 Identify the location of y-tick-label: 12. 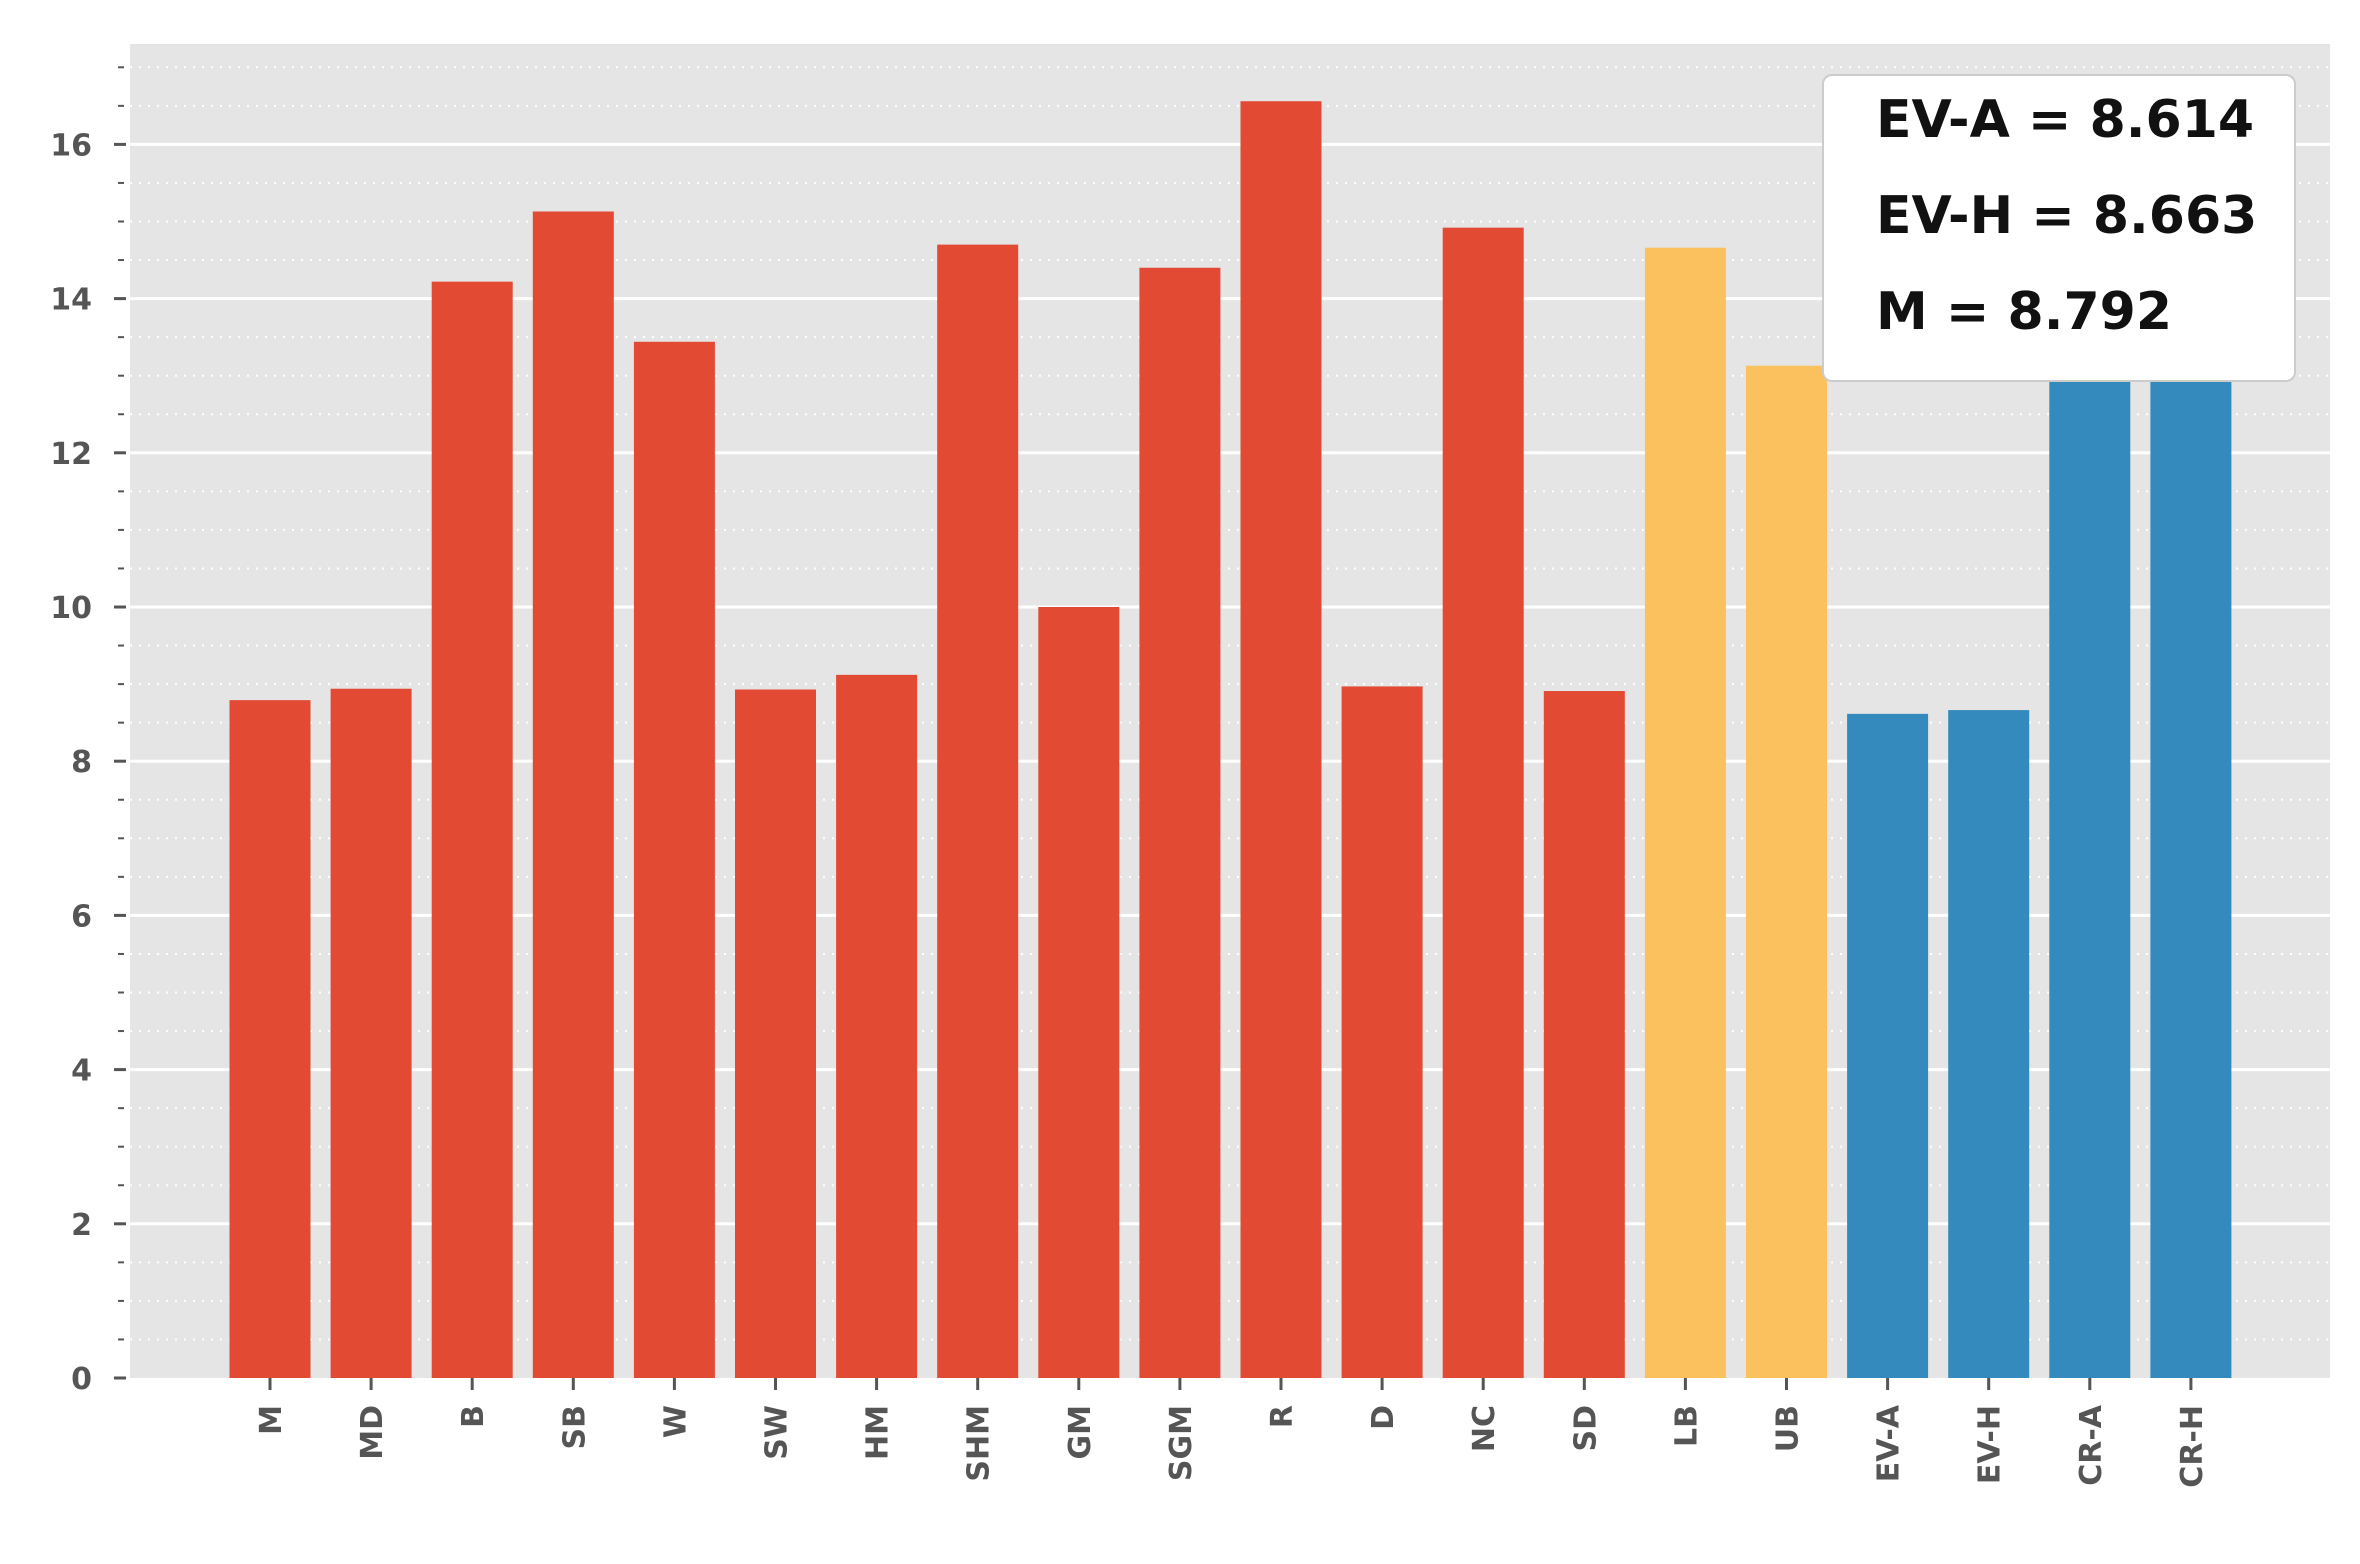
(71, 454).